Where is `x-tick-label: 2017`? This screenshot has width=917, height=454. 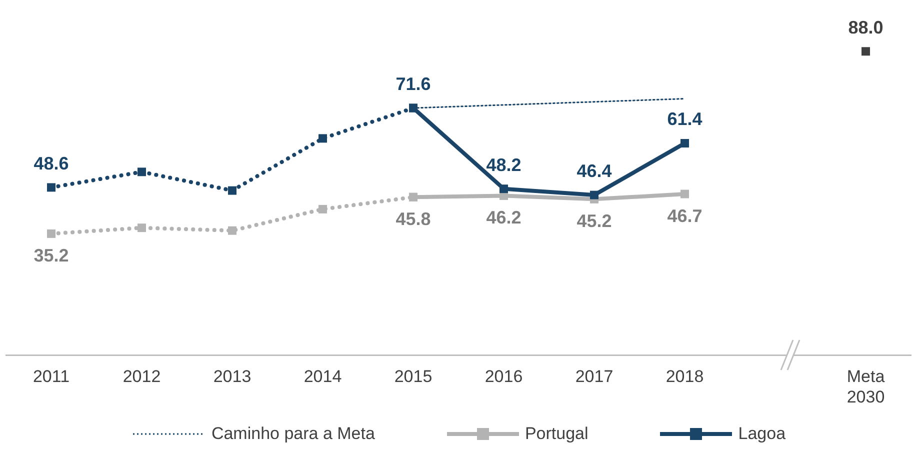 x-tick-label: 2017 is located at coordinates (594, 376).